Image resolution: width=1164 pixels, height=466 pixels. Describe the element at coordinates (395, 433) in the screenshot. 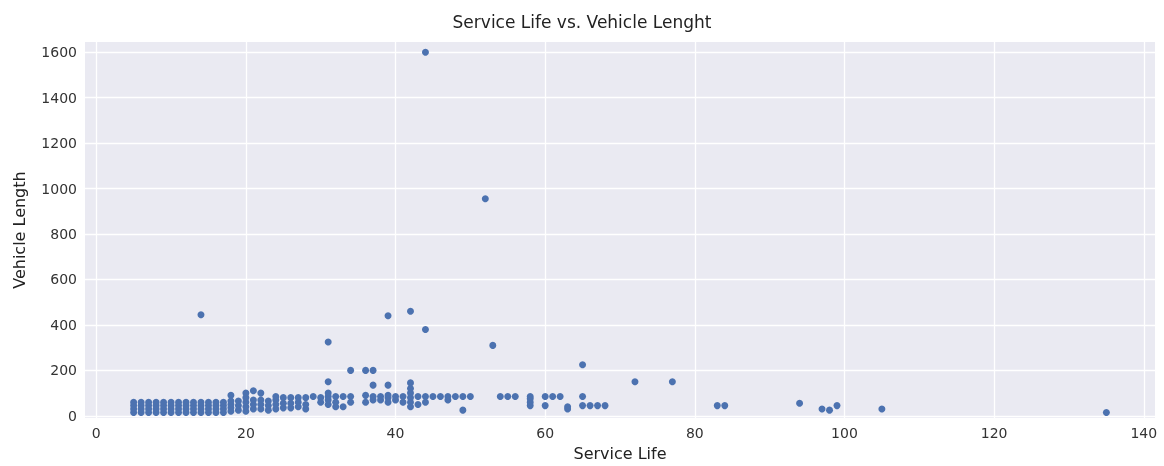

I see `x-tick-label: 40` at that location.